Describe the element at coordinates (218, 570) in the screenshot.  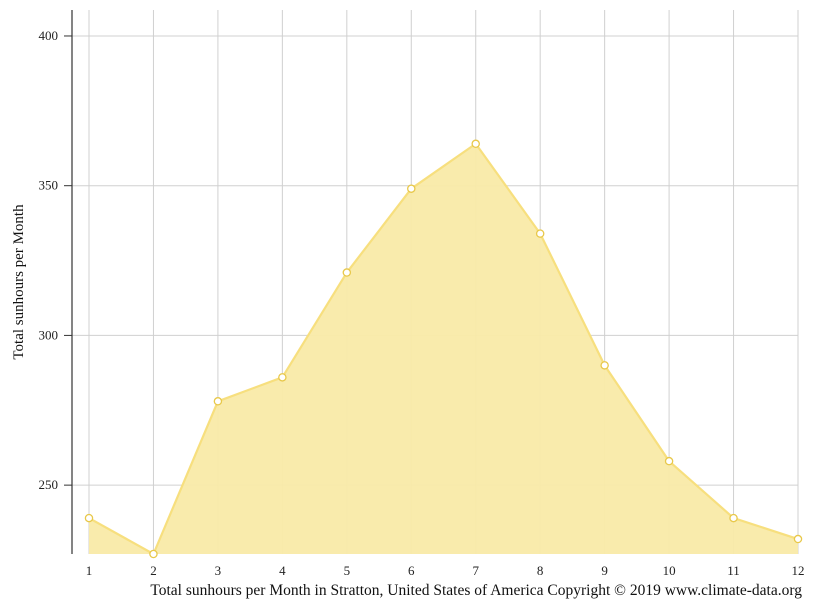
I see `x-tick-label-3: 3` at that location.